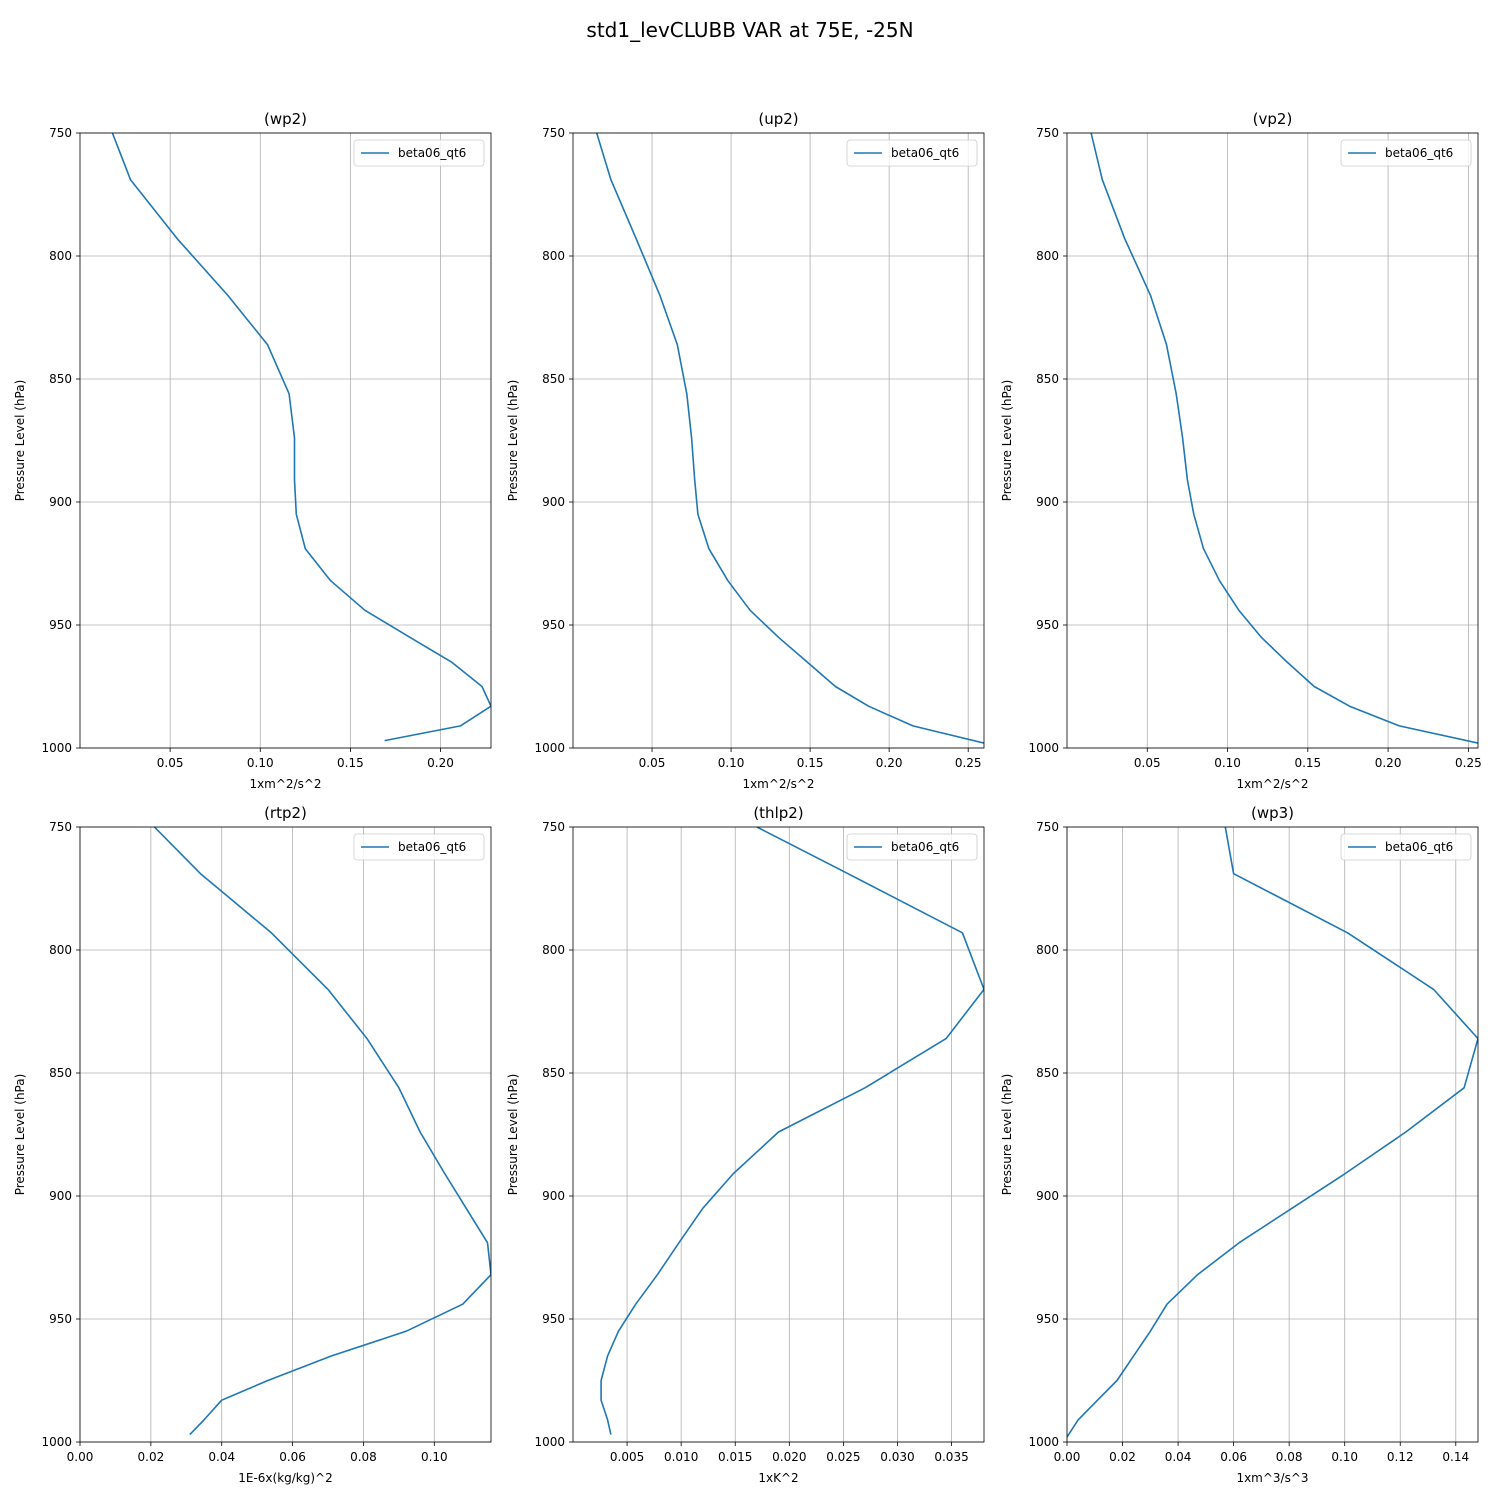 This screenshot has width=1500, height=1500. What do you see at coordinates (1122, 1457) in the screenshot?
I see `x-tick-label: 0.02` at bounding box center [1122, 1457].